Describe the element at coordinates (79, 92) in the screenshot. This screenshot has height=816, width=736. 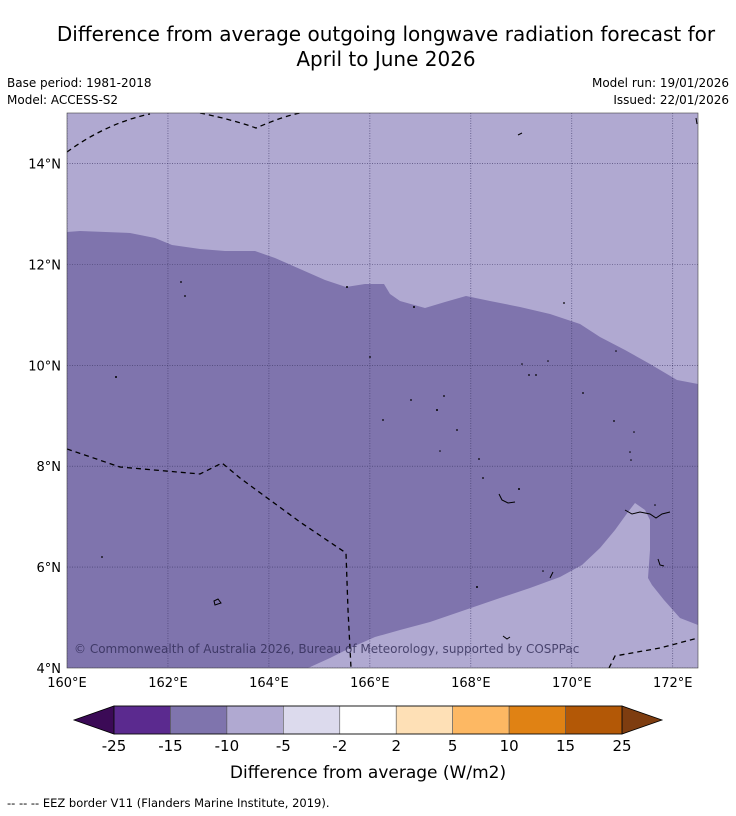
I see `meta-left: Base period: 1981-2018 Model: ACCESS-S2` at that location.